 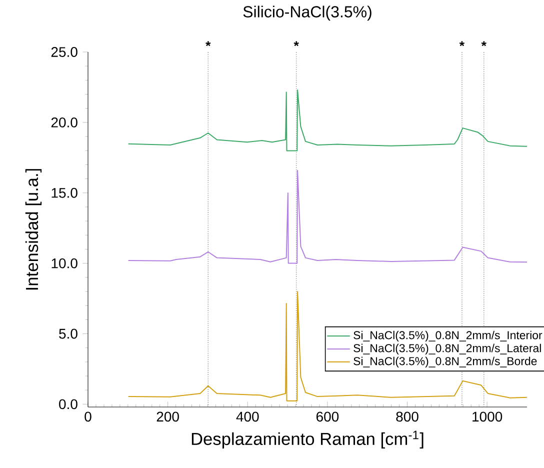 What do you see at coordinates (247, 417) in the screenshot?
I see `x-tick-label: 400` at bounding box center [247, 417].